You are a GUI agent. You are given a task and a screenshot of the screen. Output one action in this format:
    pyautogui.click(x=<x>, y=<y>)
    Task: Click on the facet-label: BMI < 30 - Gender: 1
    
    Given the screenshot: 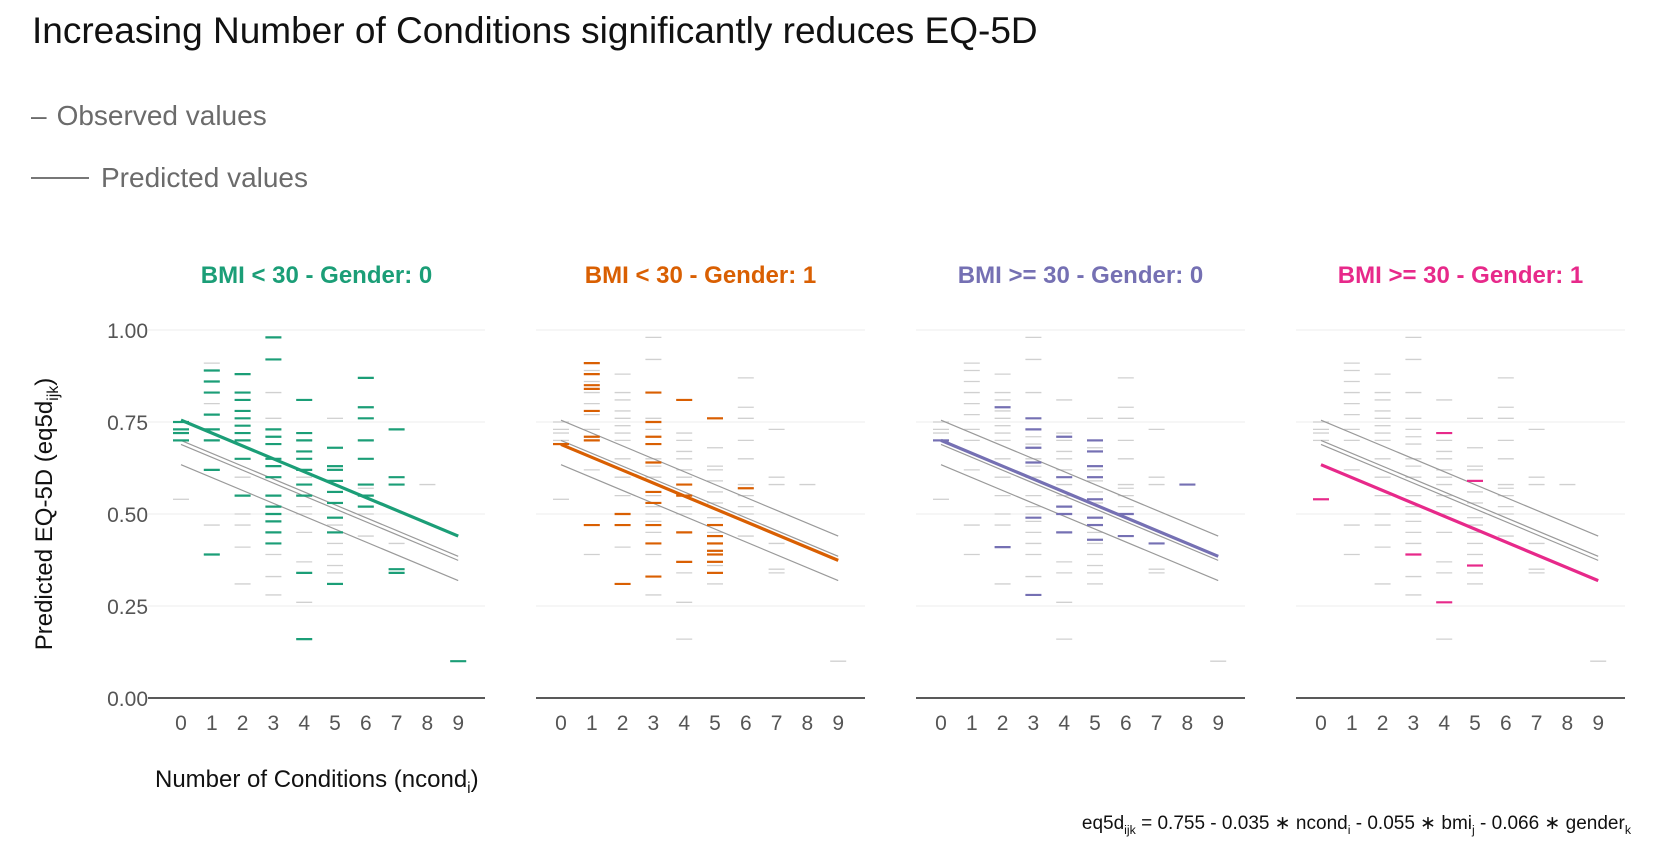 What is the action you would take?
    pyautogui.click(x=700, y=275)
    